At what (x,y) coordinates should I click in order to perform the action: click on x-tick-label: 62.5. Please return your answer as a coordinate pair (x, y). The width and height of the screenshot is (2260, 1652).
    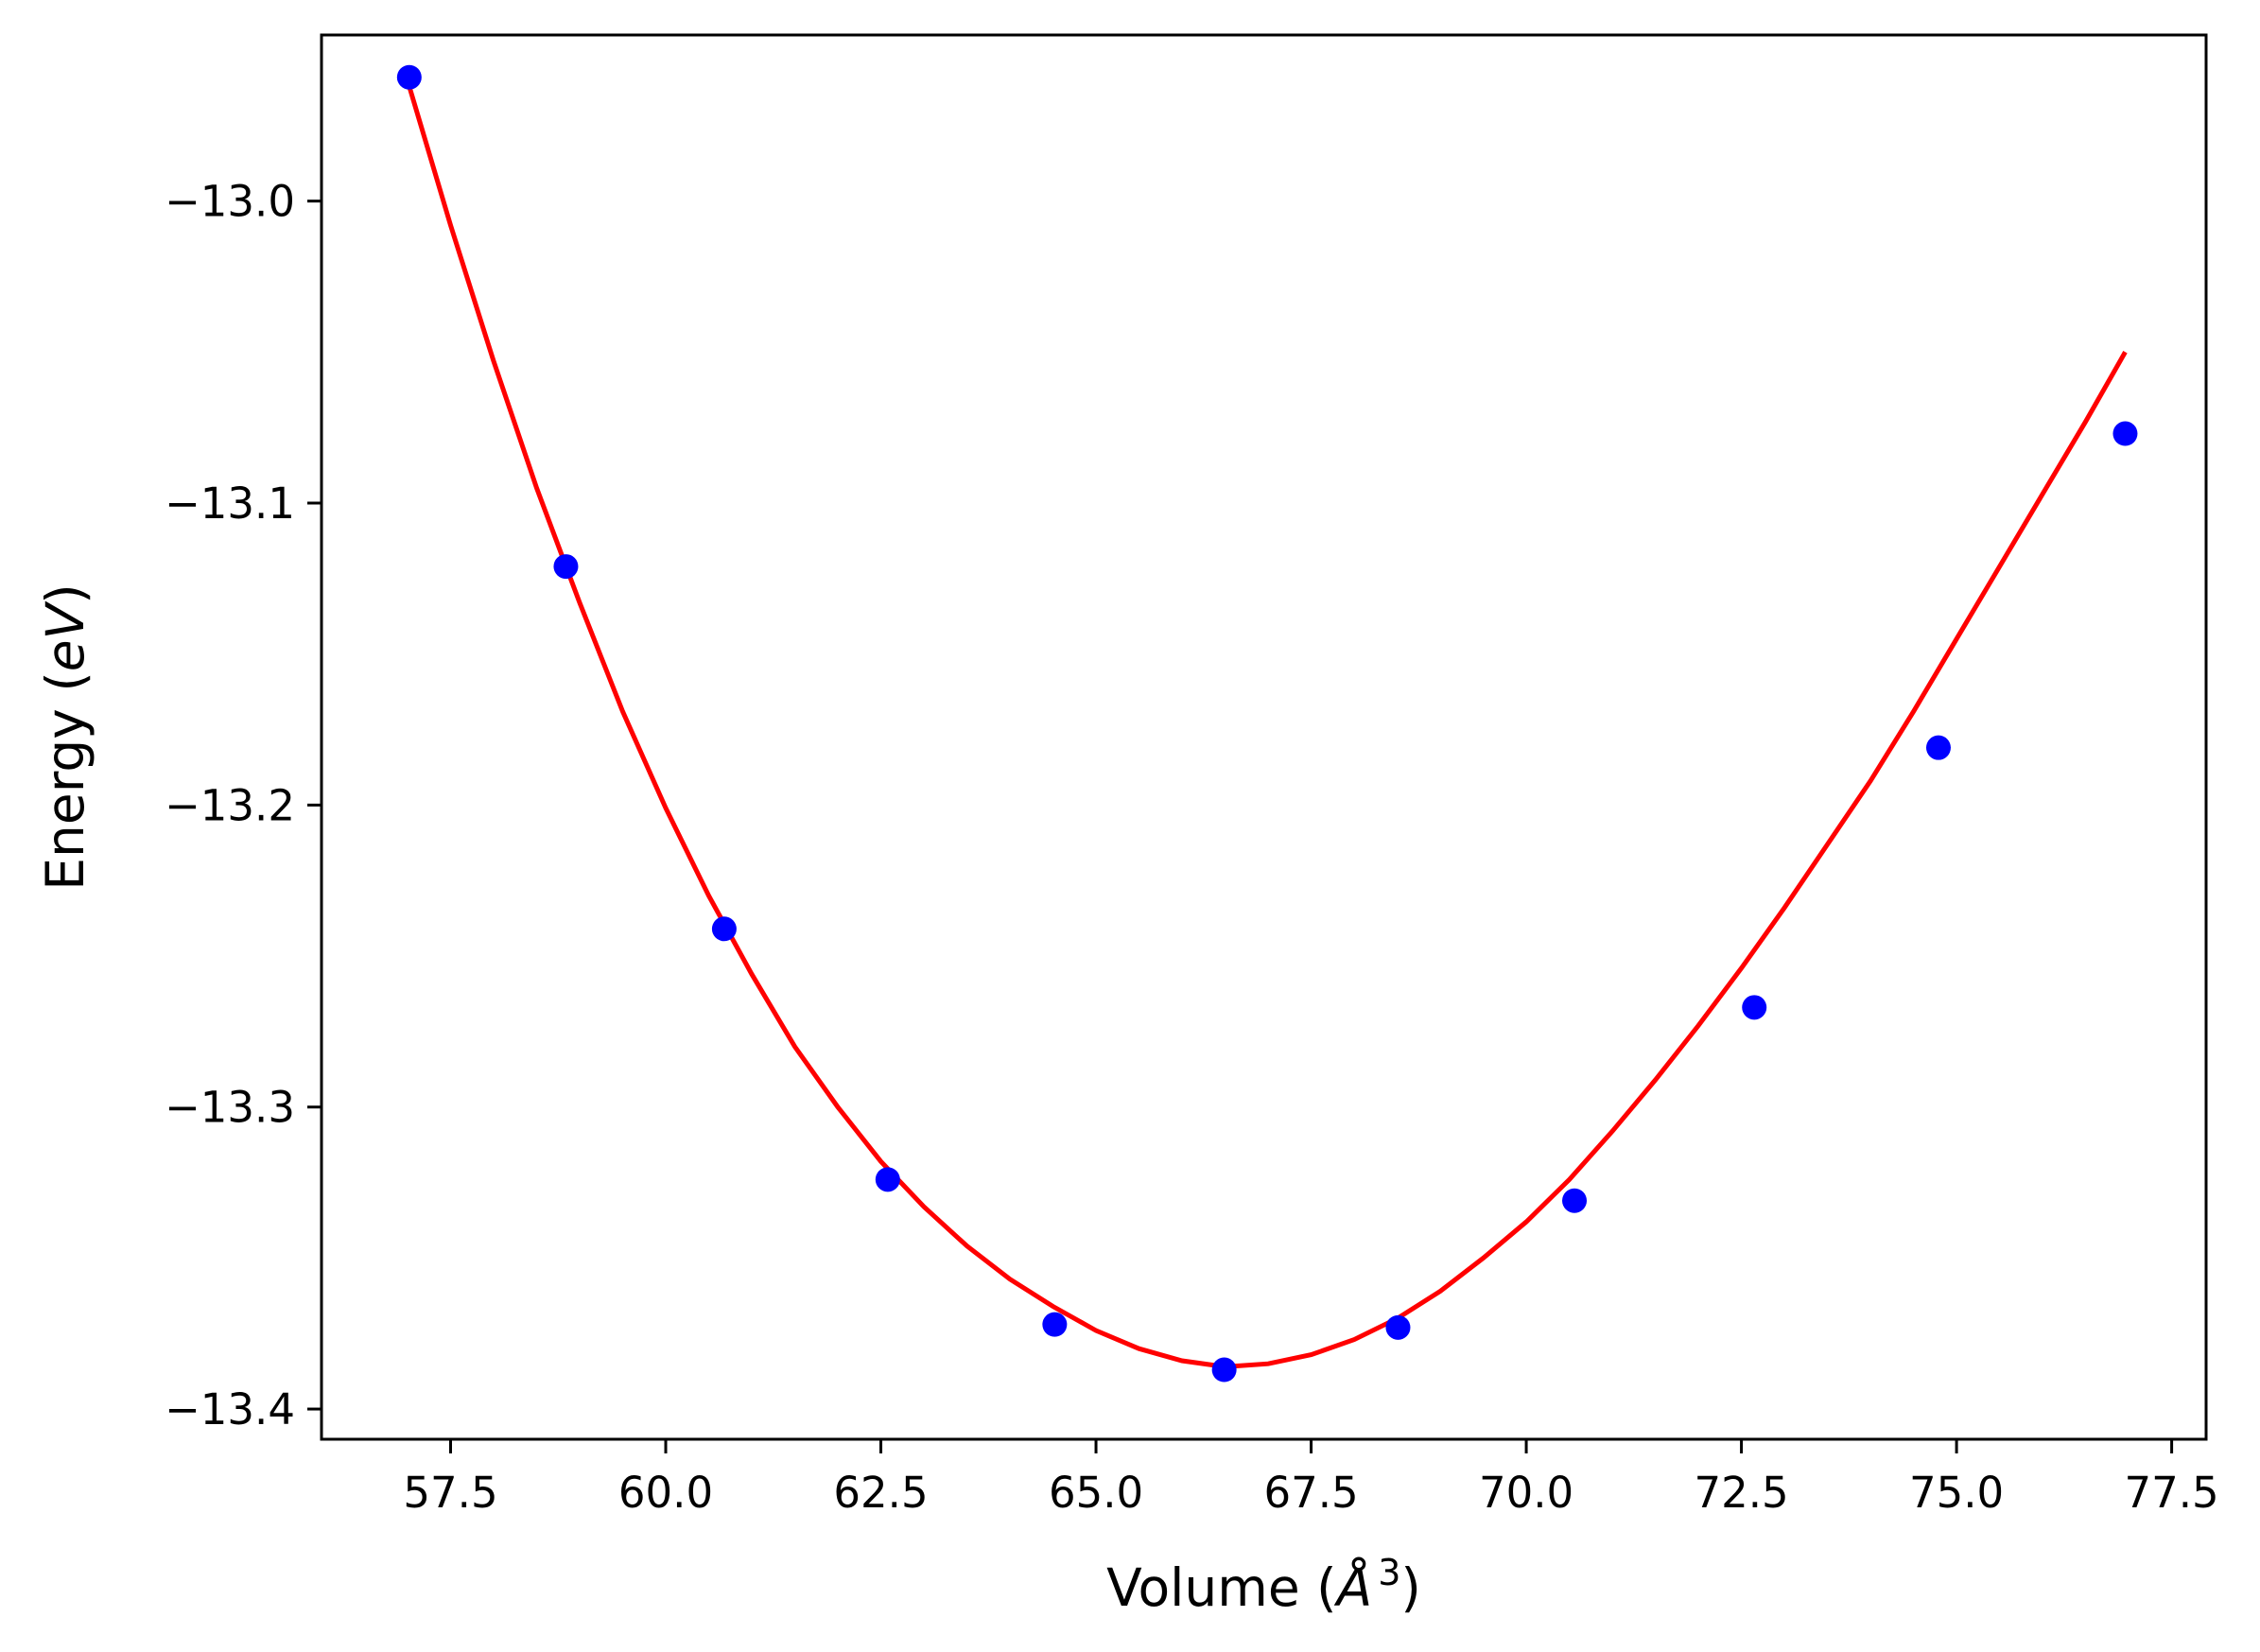
    Looking at the image, I should click on (880, 1493).